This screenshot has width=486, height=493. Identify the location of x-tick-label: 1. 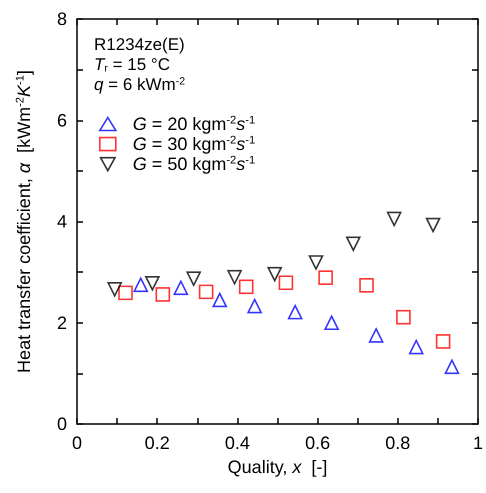
(477, 443).